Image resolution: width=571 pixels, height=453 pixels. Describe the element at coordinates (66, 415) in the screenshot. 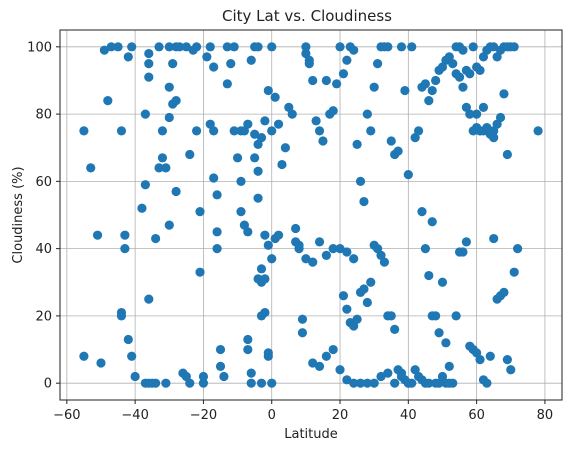

I see `x-tick-label: −60` at that location.